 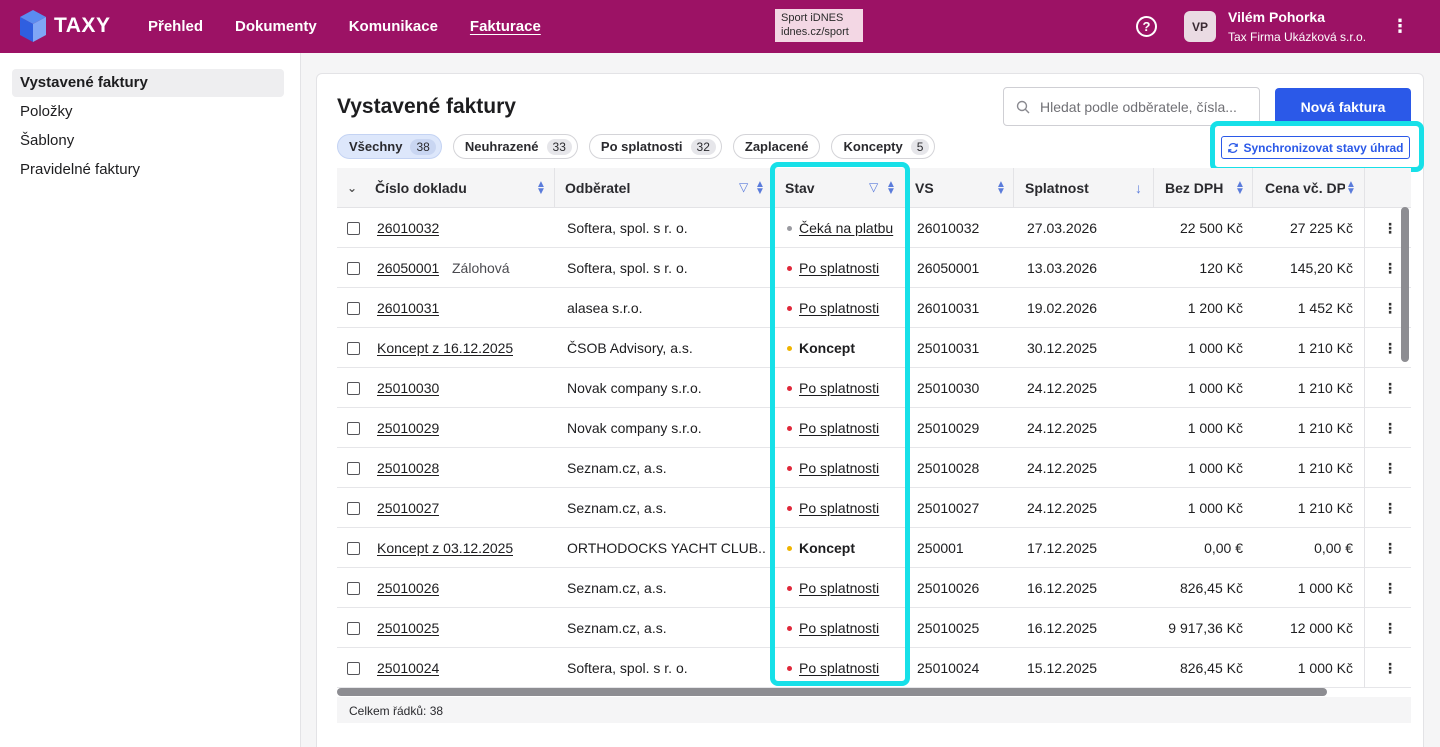 I want to click on nav-item-fakturace: Fakturace, so click(x=505, y=26).